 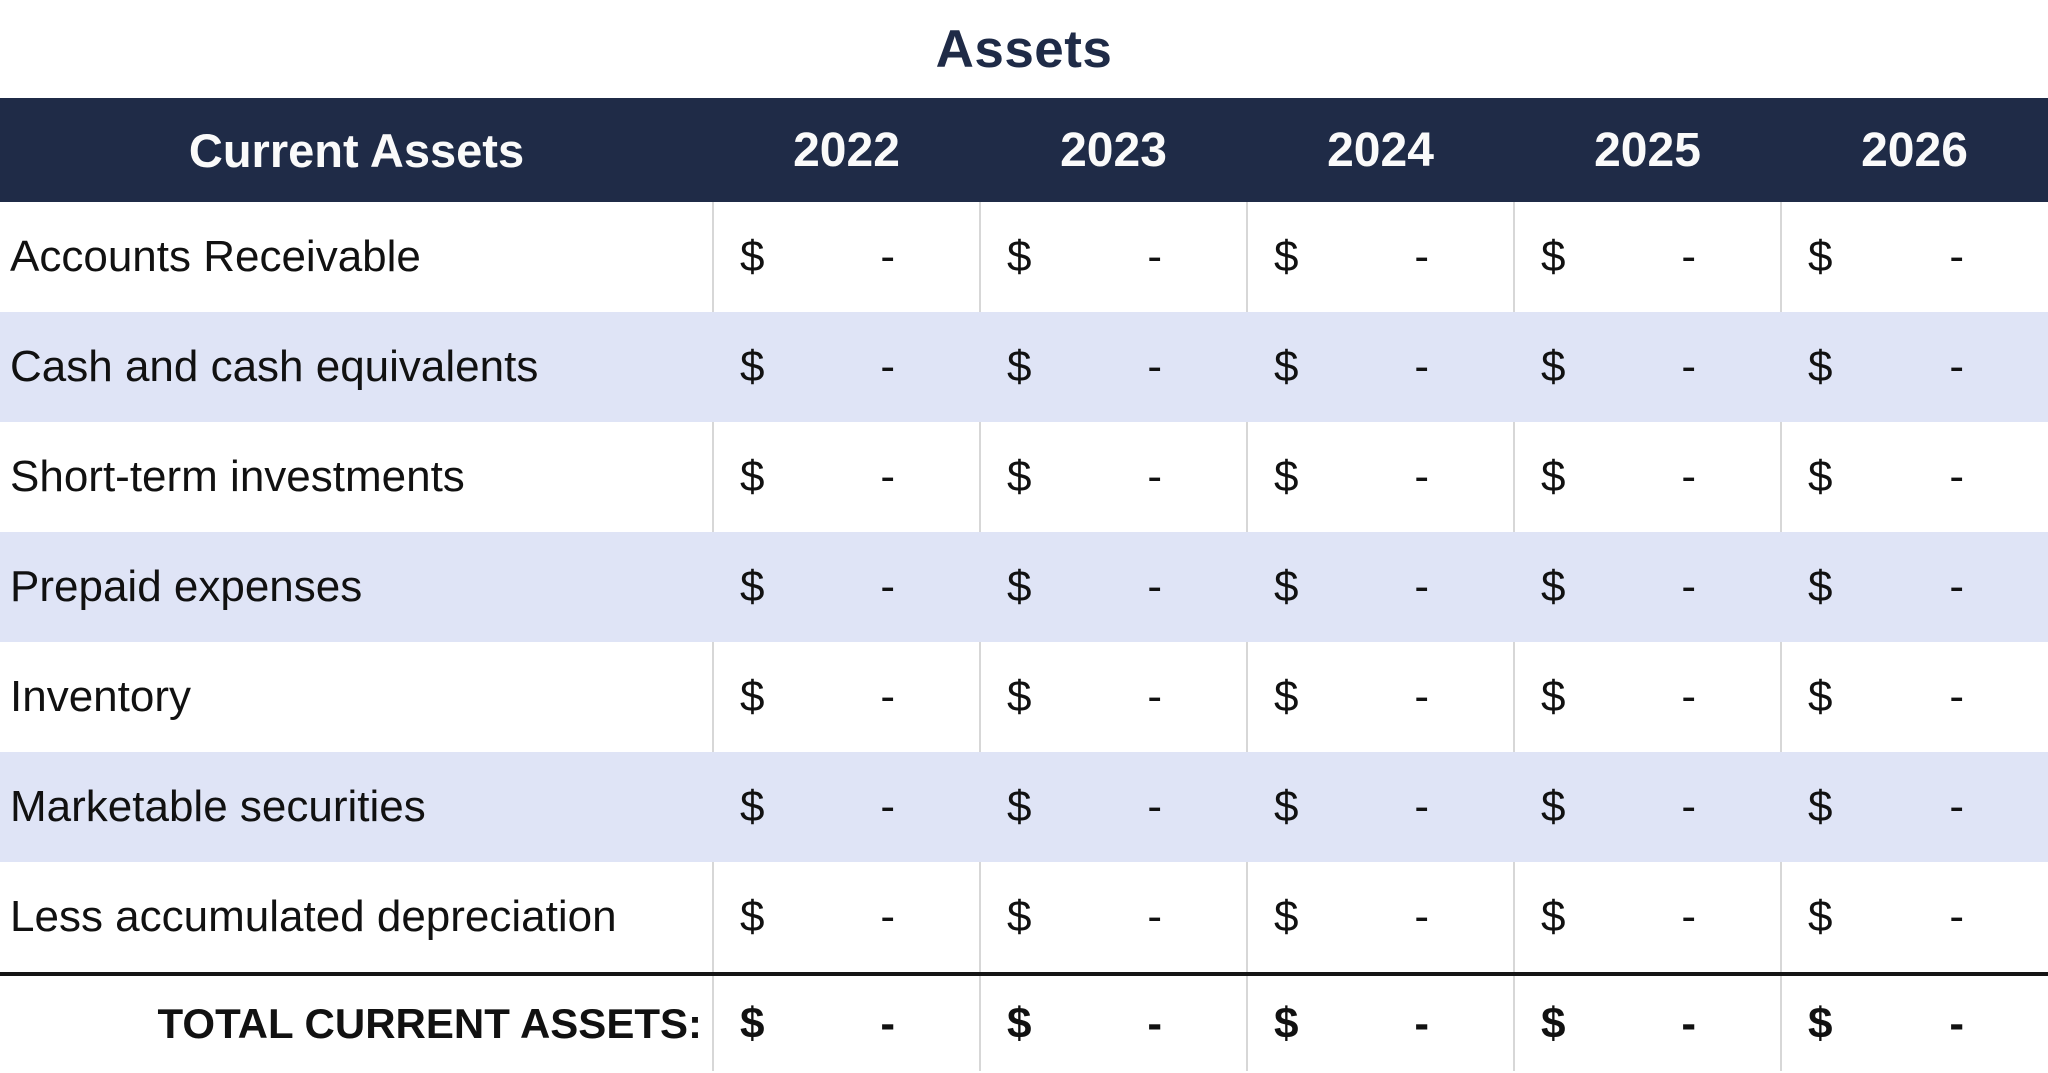 I want to click on table-row-cash-and-cash-equivalents: Cash and cash equivalents $ - $ - $ - $ - $ -, so click(x=1024, y=367).